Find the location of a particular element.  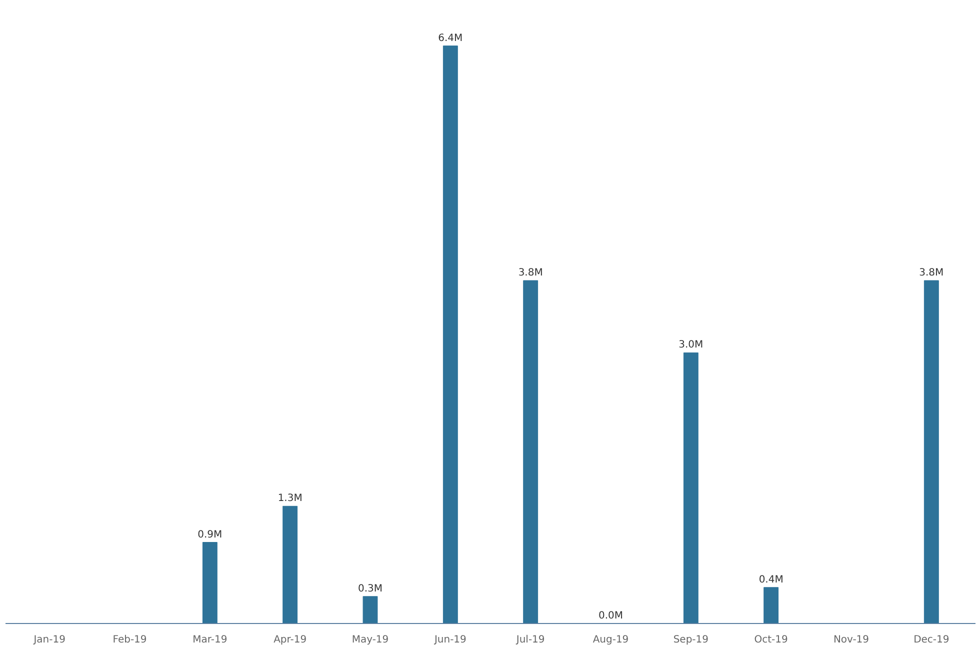

x-tick-label: Sep-19 is located at coordinates (691, 640).